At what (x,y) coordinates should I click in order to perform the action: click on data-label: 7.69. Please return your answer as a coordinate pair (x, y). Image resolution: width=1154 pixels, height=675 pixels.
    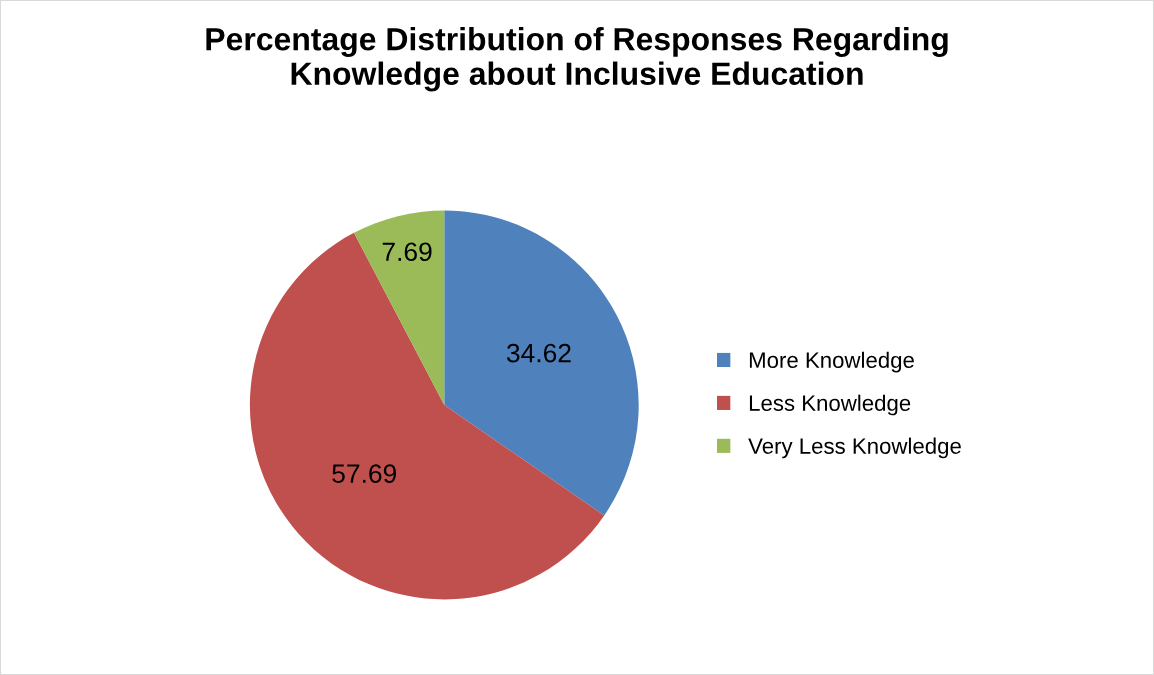
    Looking at the image, I should click on (407, 252).